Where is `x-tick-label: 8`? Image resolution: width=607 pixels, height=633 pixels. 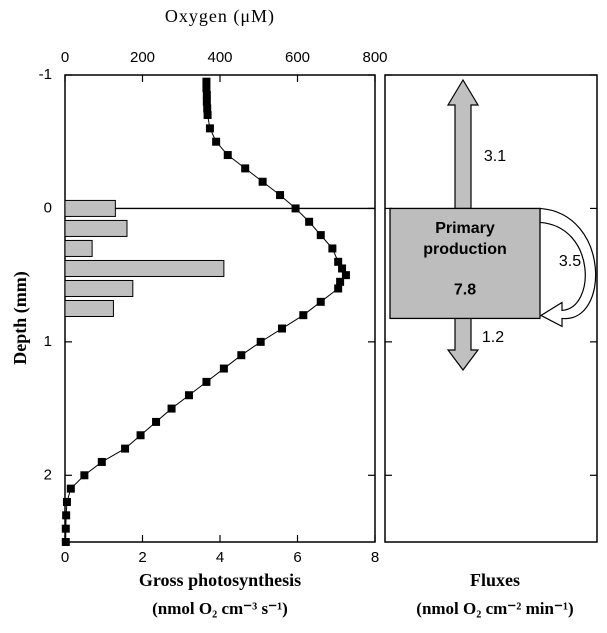 x-tick-label: 8 is located at coordinates (375, 557).